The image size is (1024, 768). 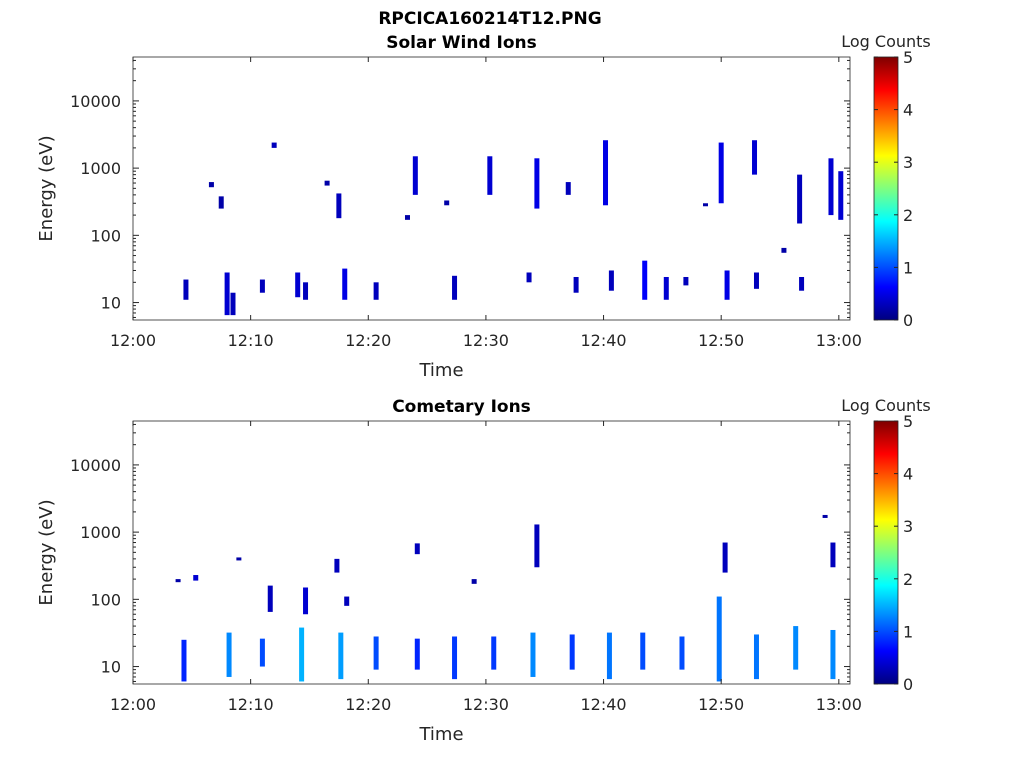 I want to click on colorbar-gradient, so click(x=886, y=552).